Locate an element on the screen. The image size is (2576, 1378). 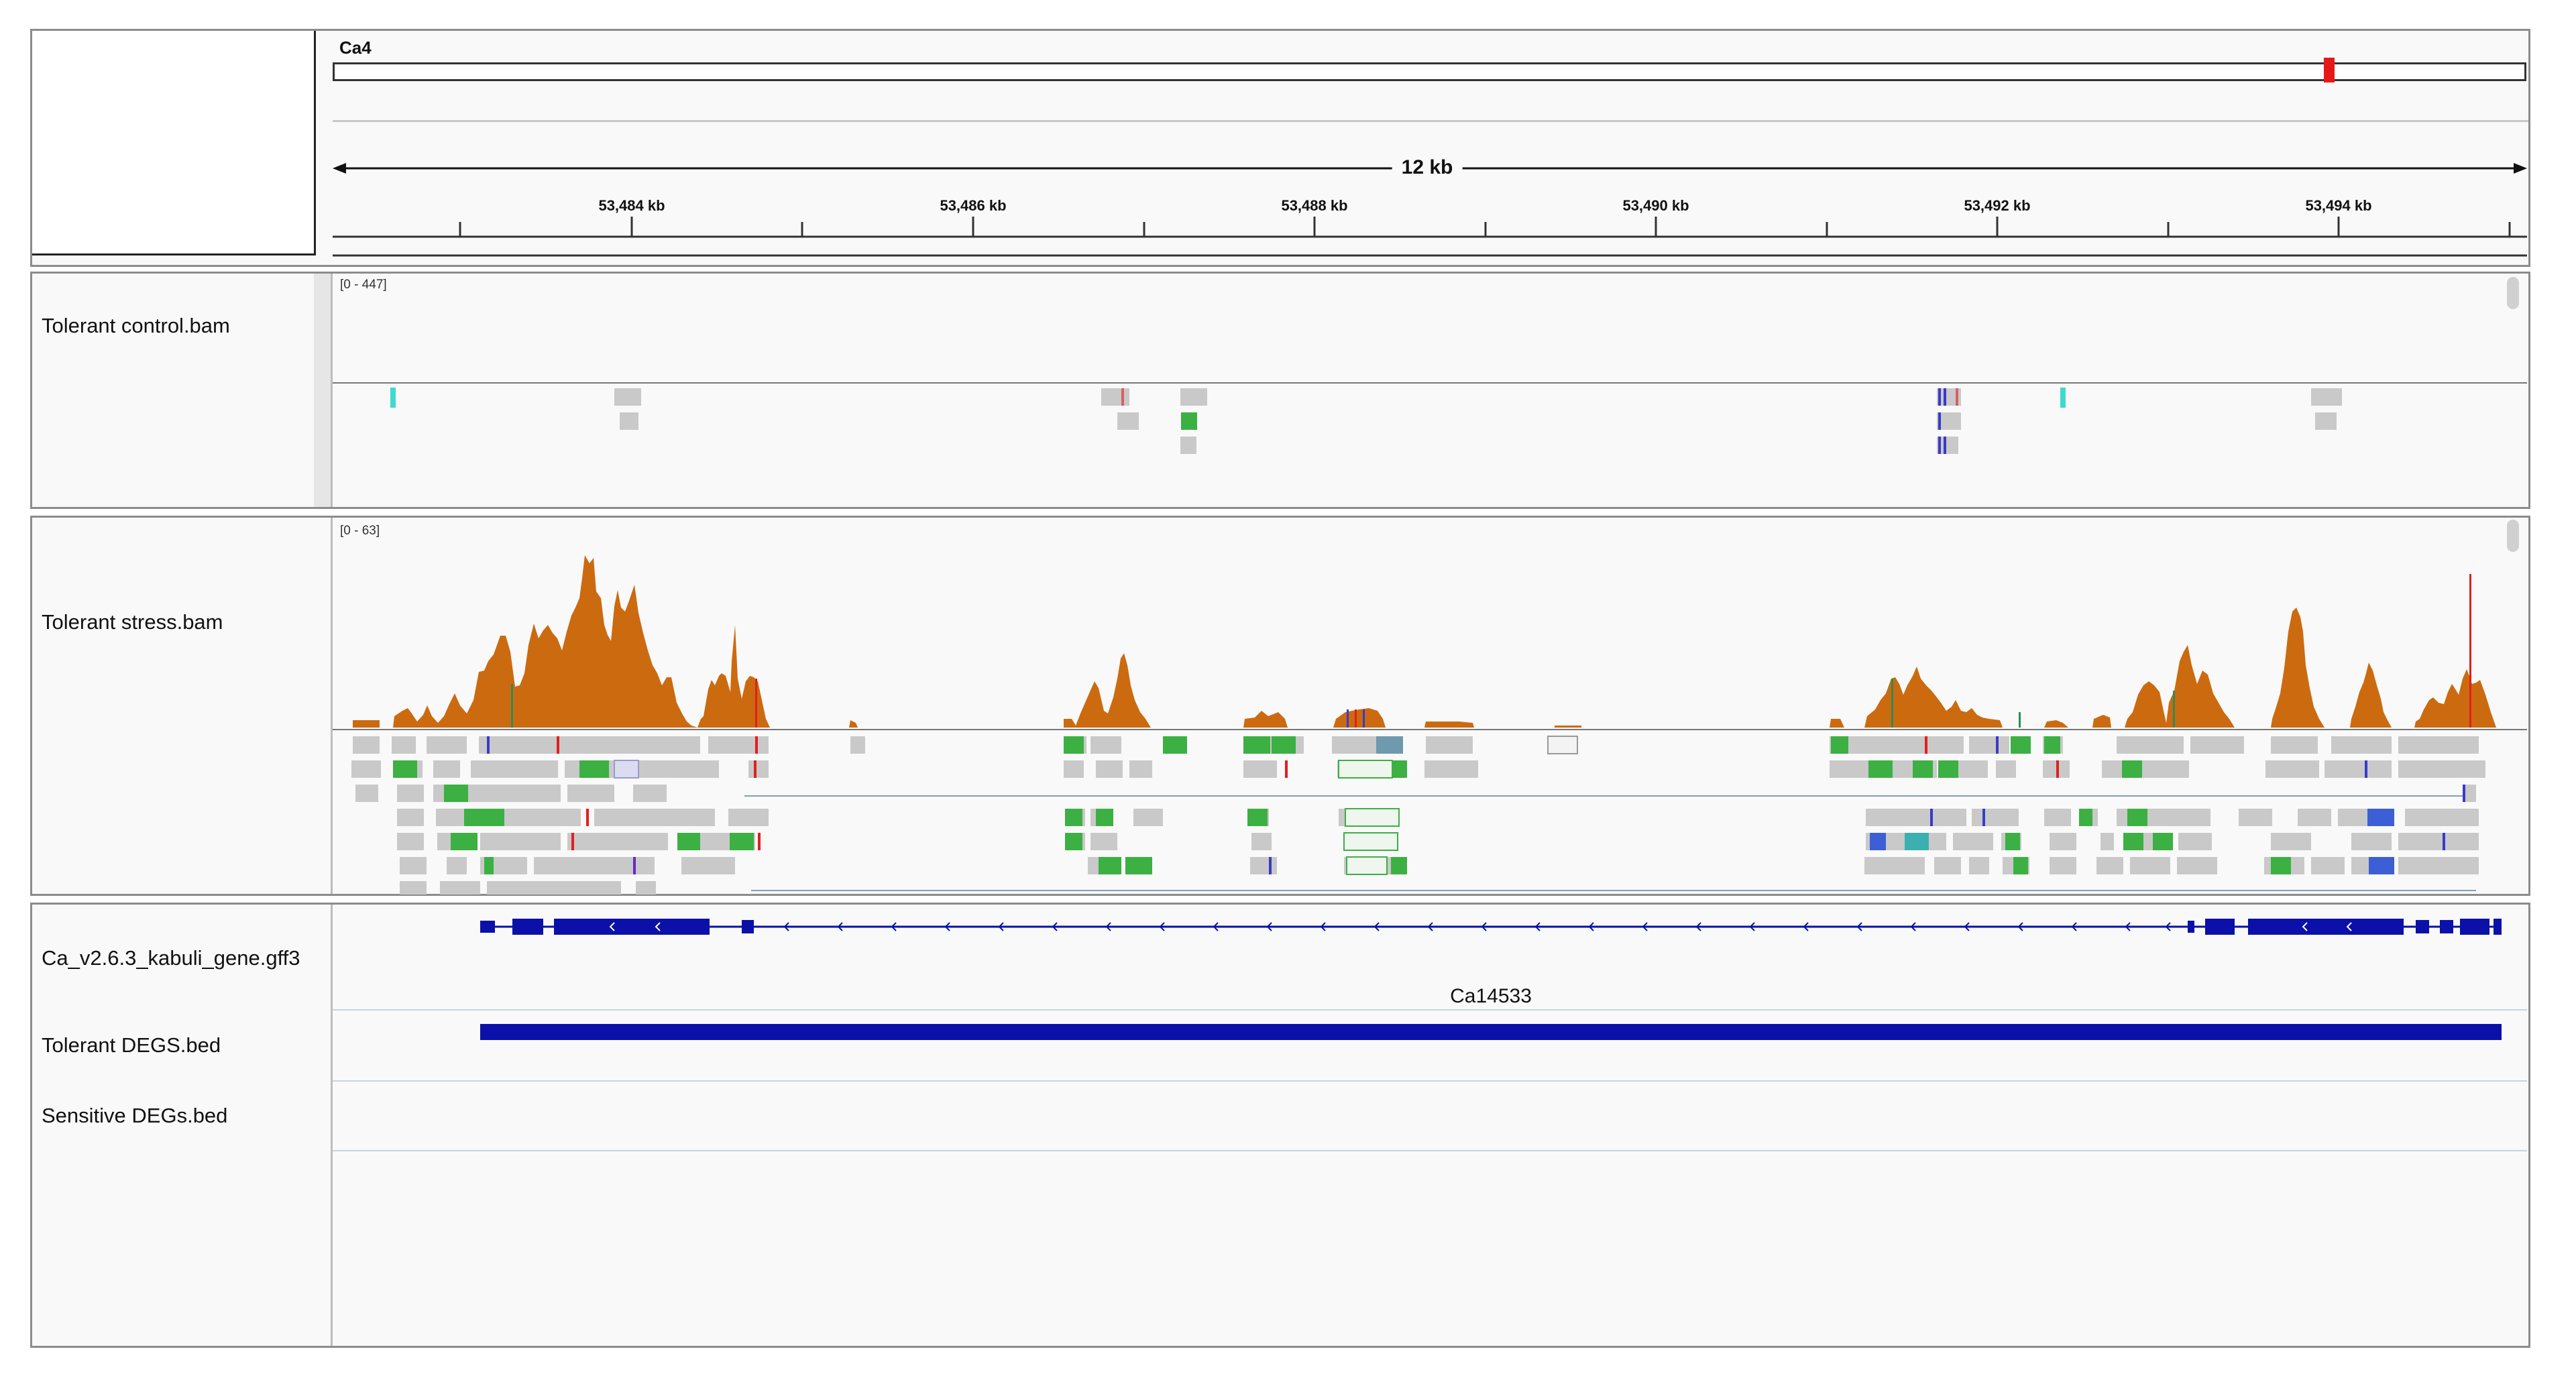
control-bam-svg is located at coordinates (1432, 391).